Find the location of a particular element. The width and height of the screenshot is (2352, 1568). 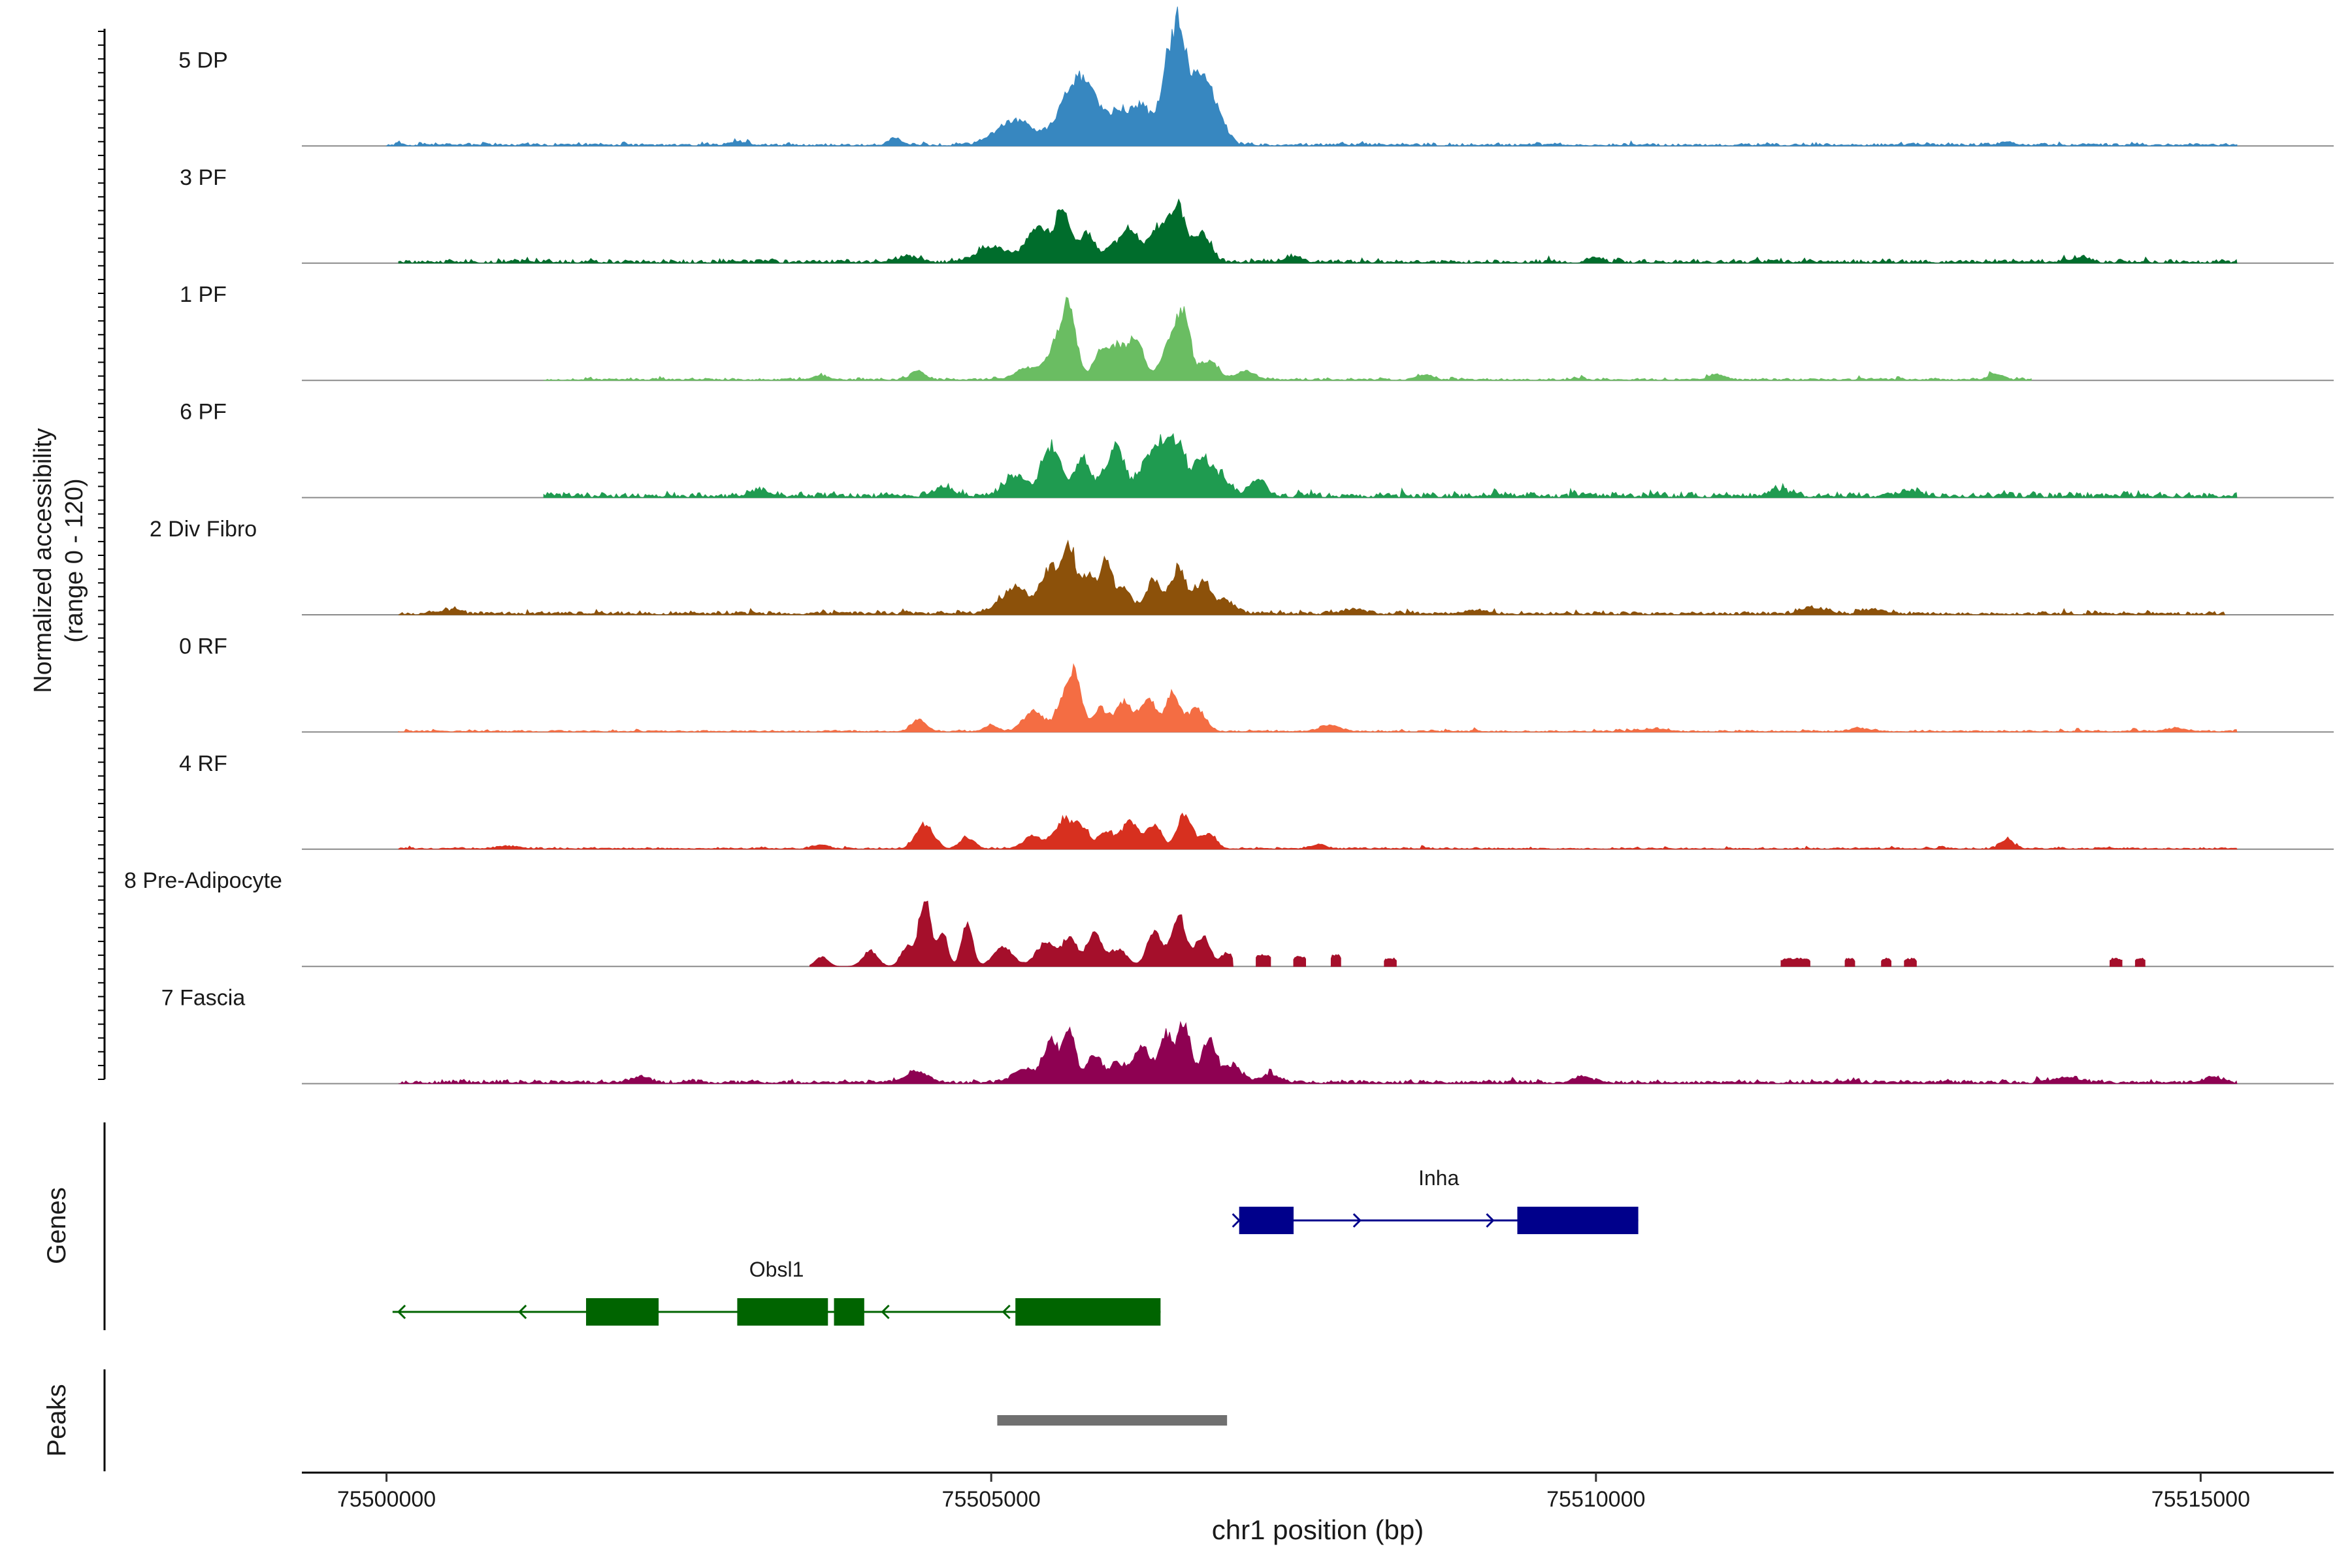

peak-region is located at coordinates (1112, 1420).